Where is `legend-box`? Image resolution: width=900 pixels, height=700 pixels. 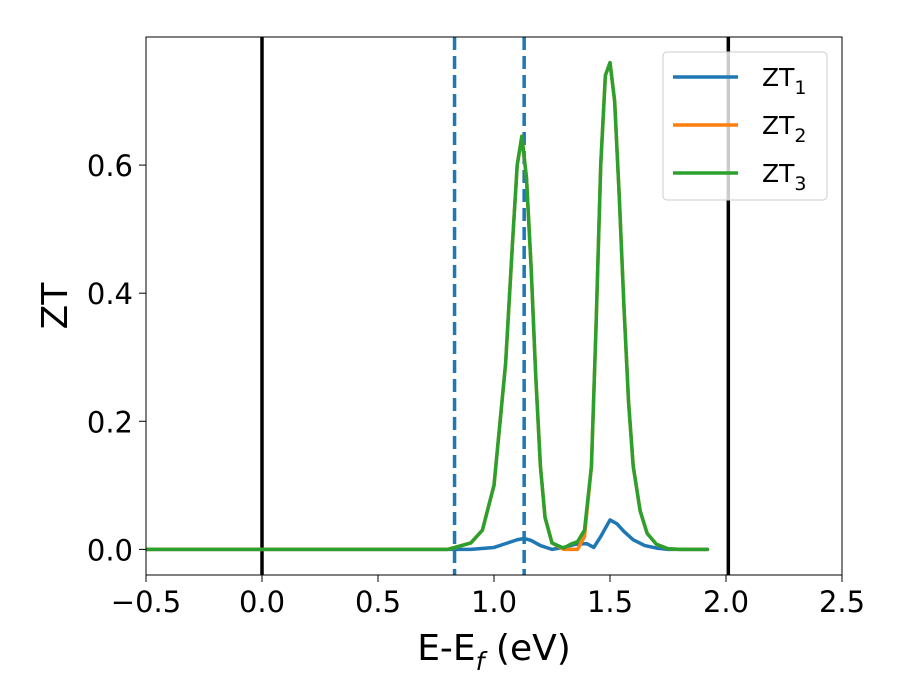
legend-box is located at coordinates (745, 126).